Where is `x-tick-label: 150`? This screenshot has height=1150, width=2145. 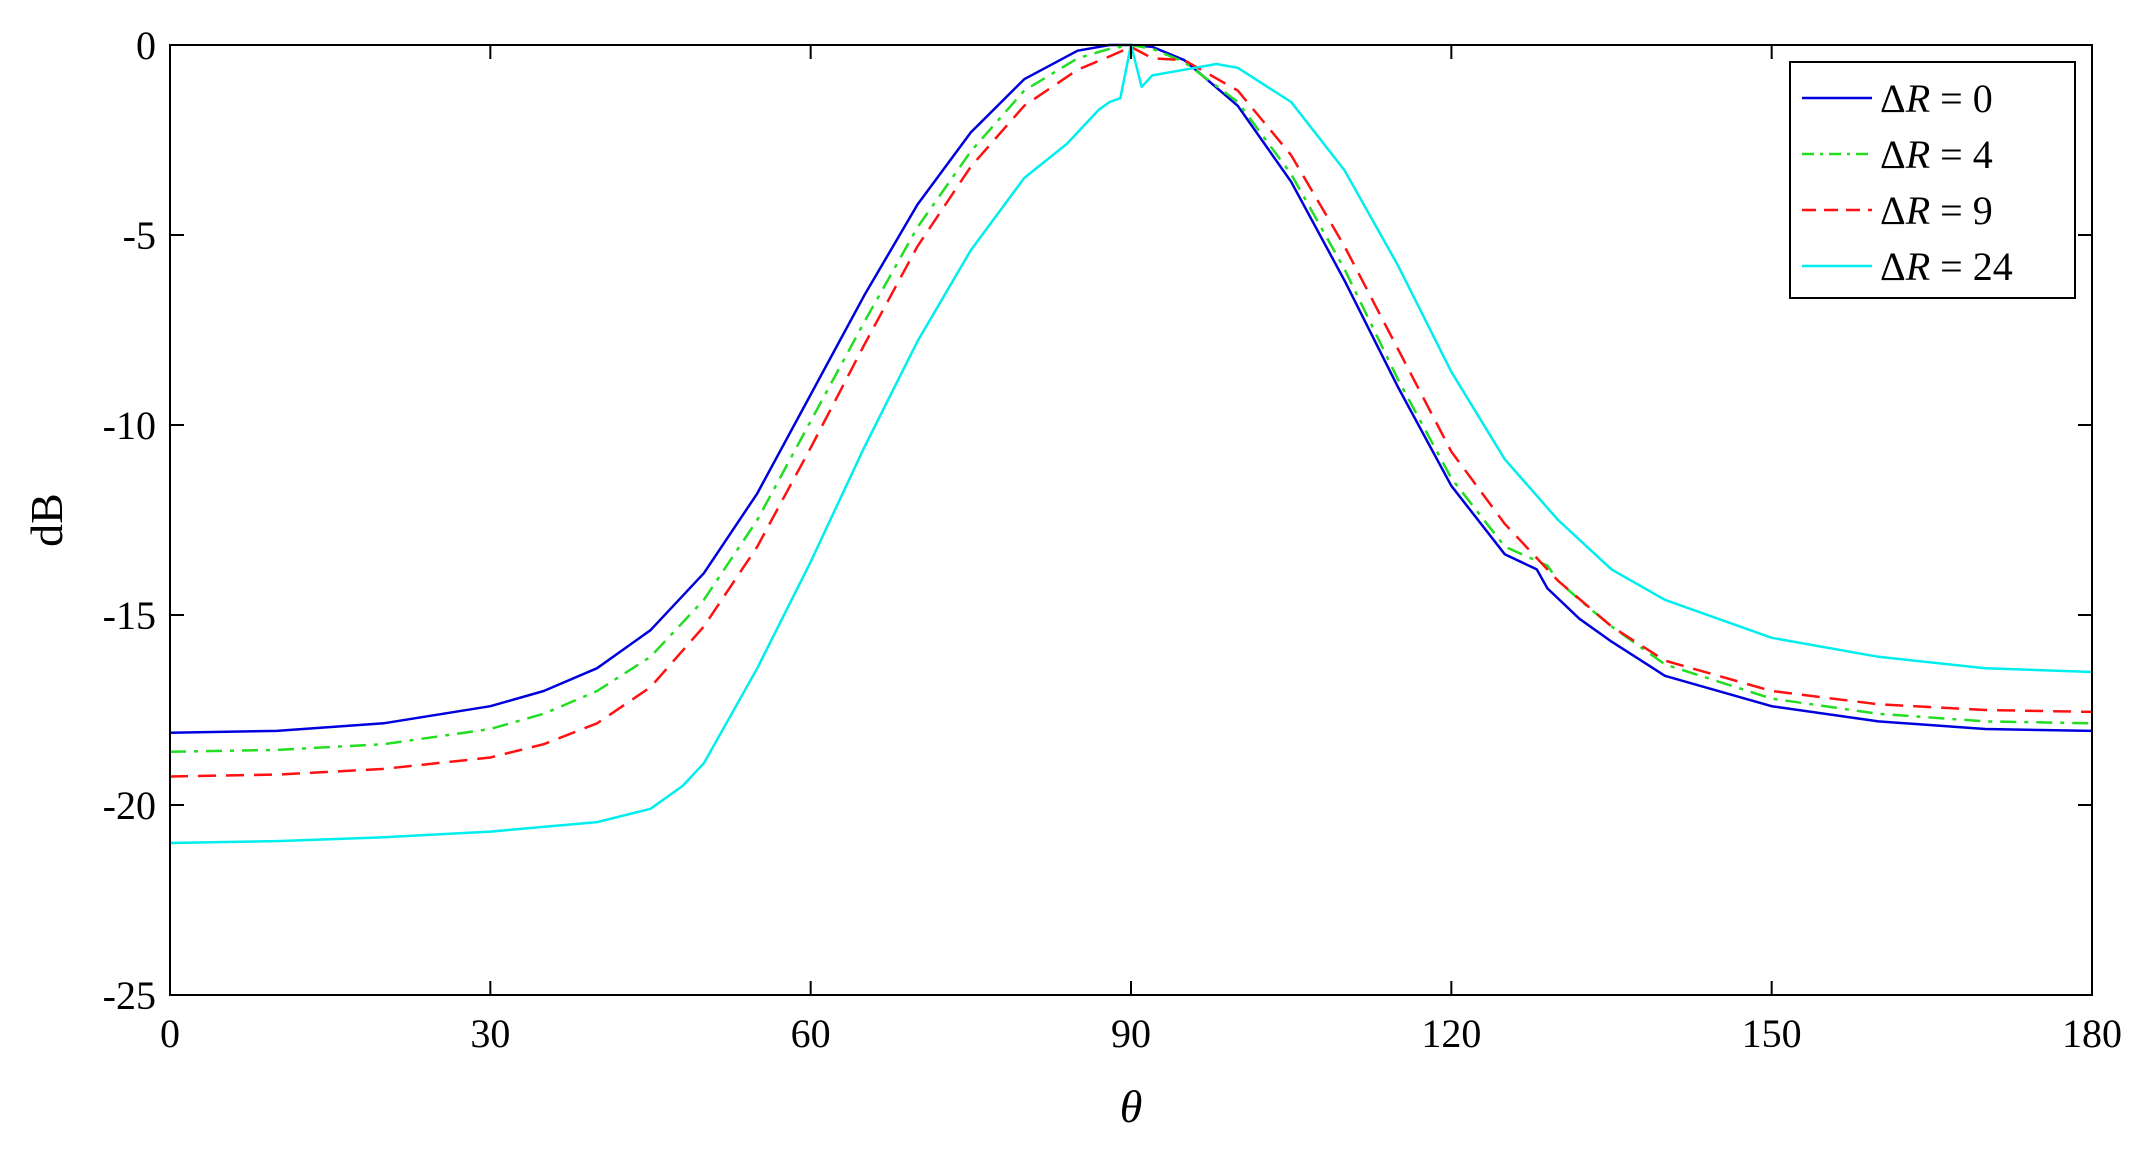 x-tick-label: 150 is located at coordinates (1772, 1033).